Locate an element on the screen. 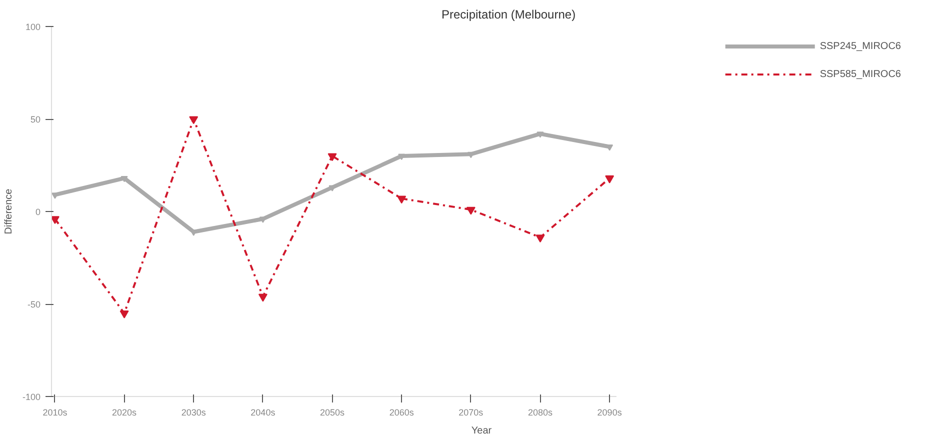  x-tick-label: 2030s is located at coordinates (193, 413).